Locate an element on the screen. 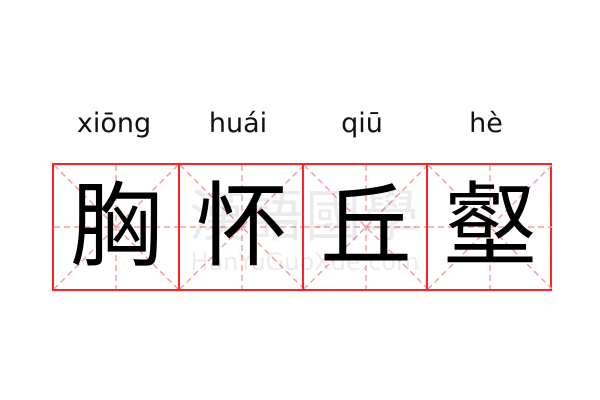 This screenshot has width=600, height=400. character-1: 胸 is located at coordinates (115, 226).